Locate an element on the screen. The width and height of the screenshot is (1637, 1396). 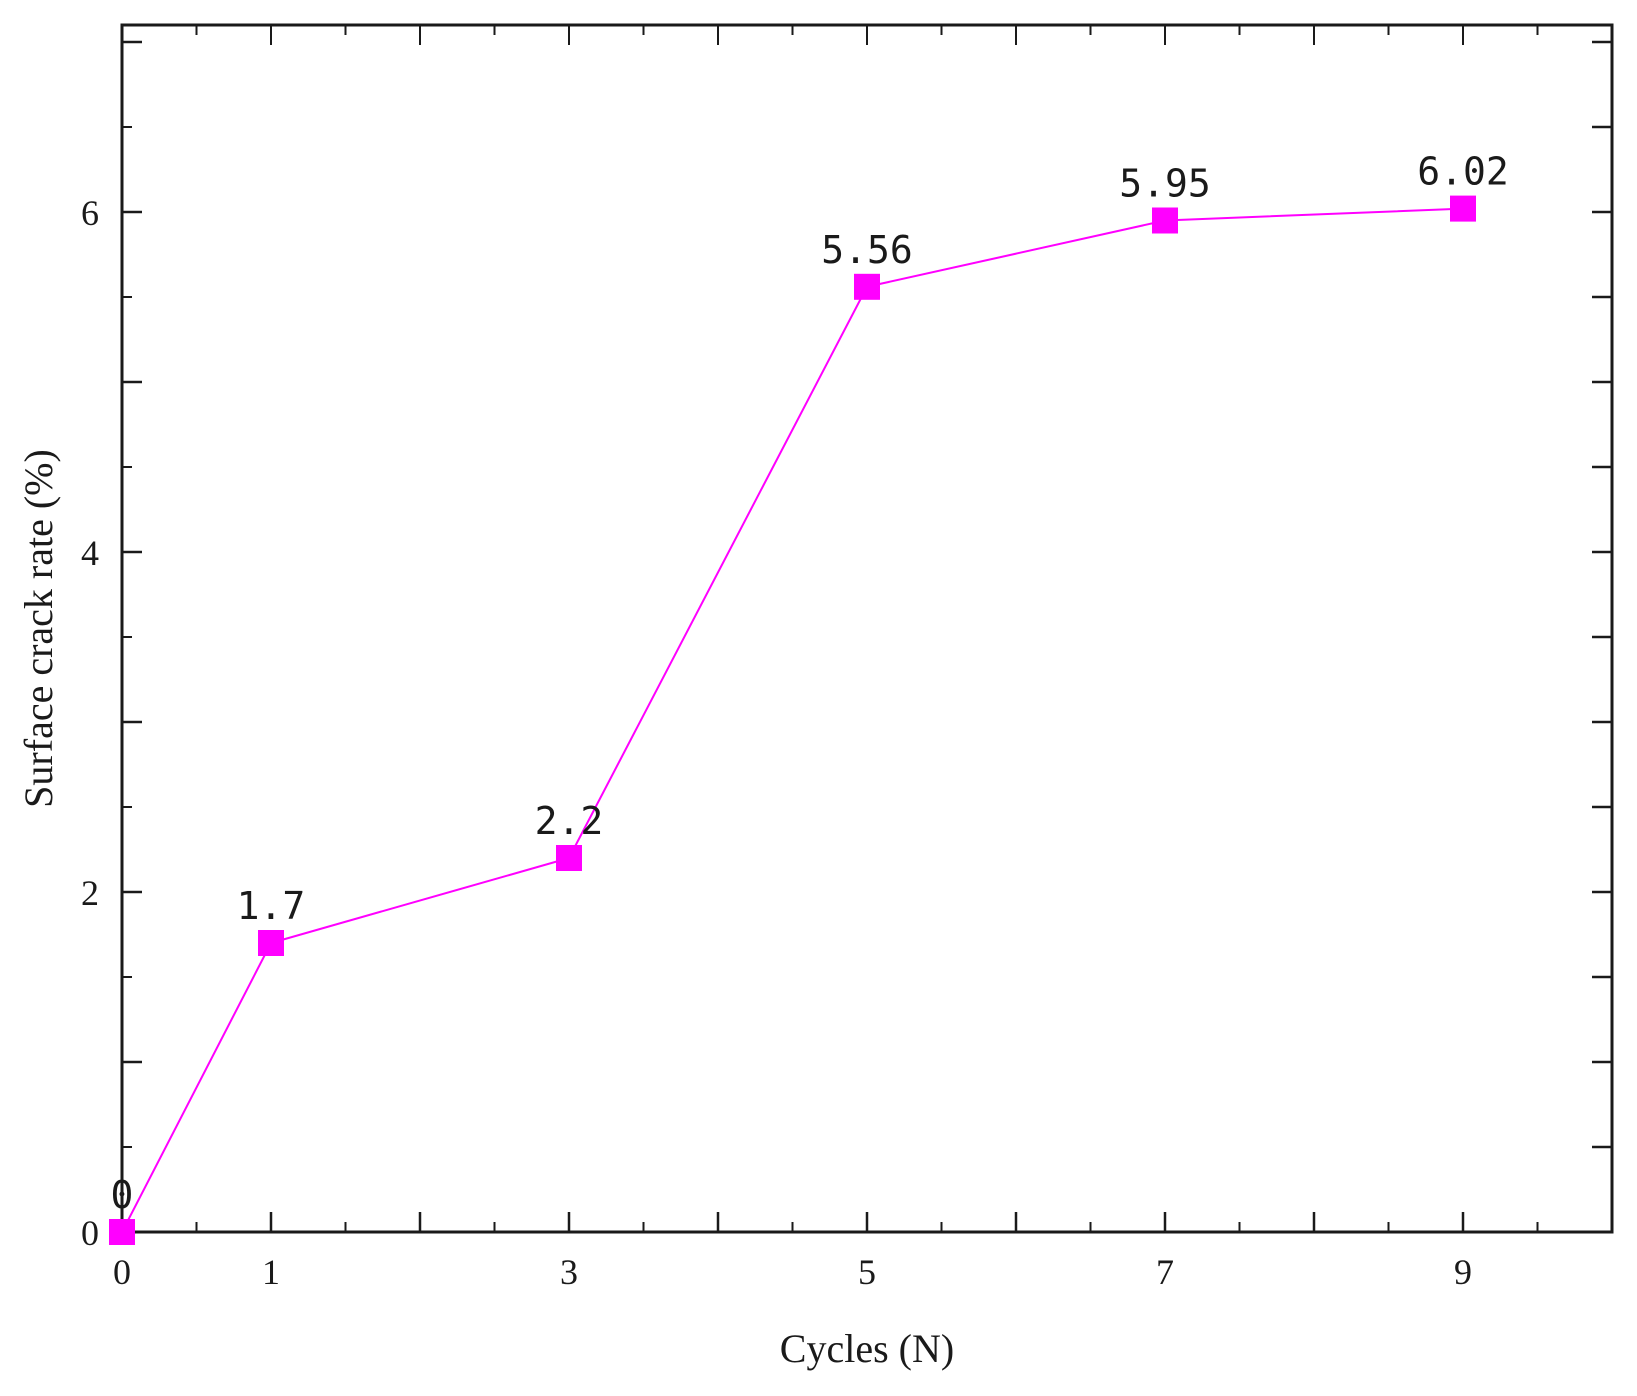
y-tick-label: 2 is located at coordinates (90, 893).